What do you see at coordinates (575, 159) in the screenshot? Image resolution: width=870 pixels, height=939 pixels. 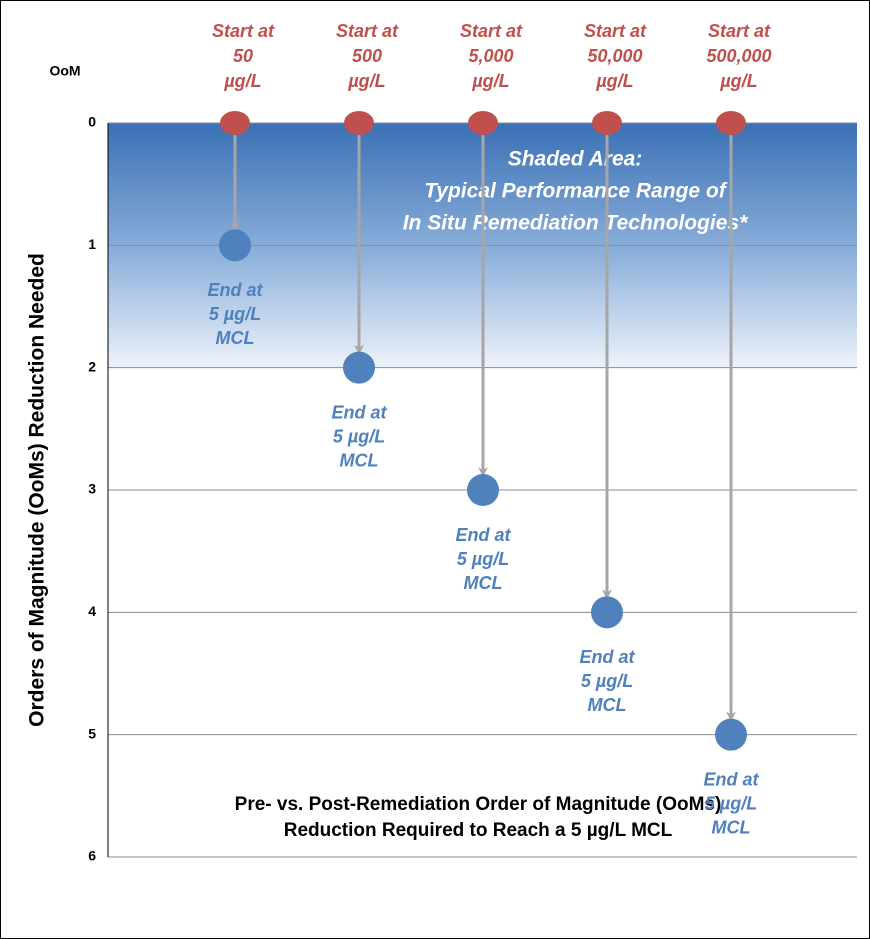 I see `shaded-label: Shaded Area:` at bounding box center [575, 159].